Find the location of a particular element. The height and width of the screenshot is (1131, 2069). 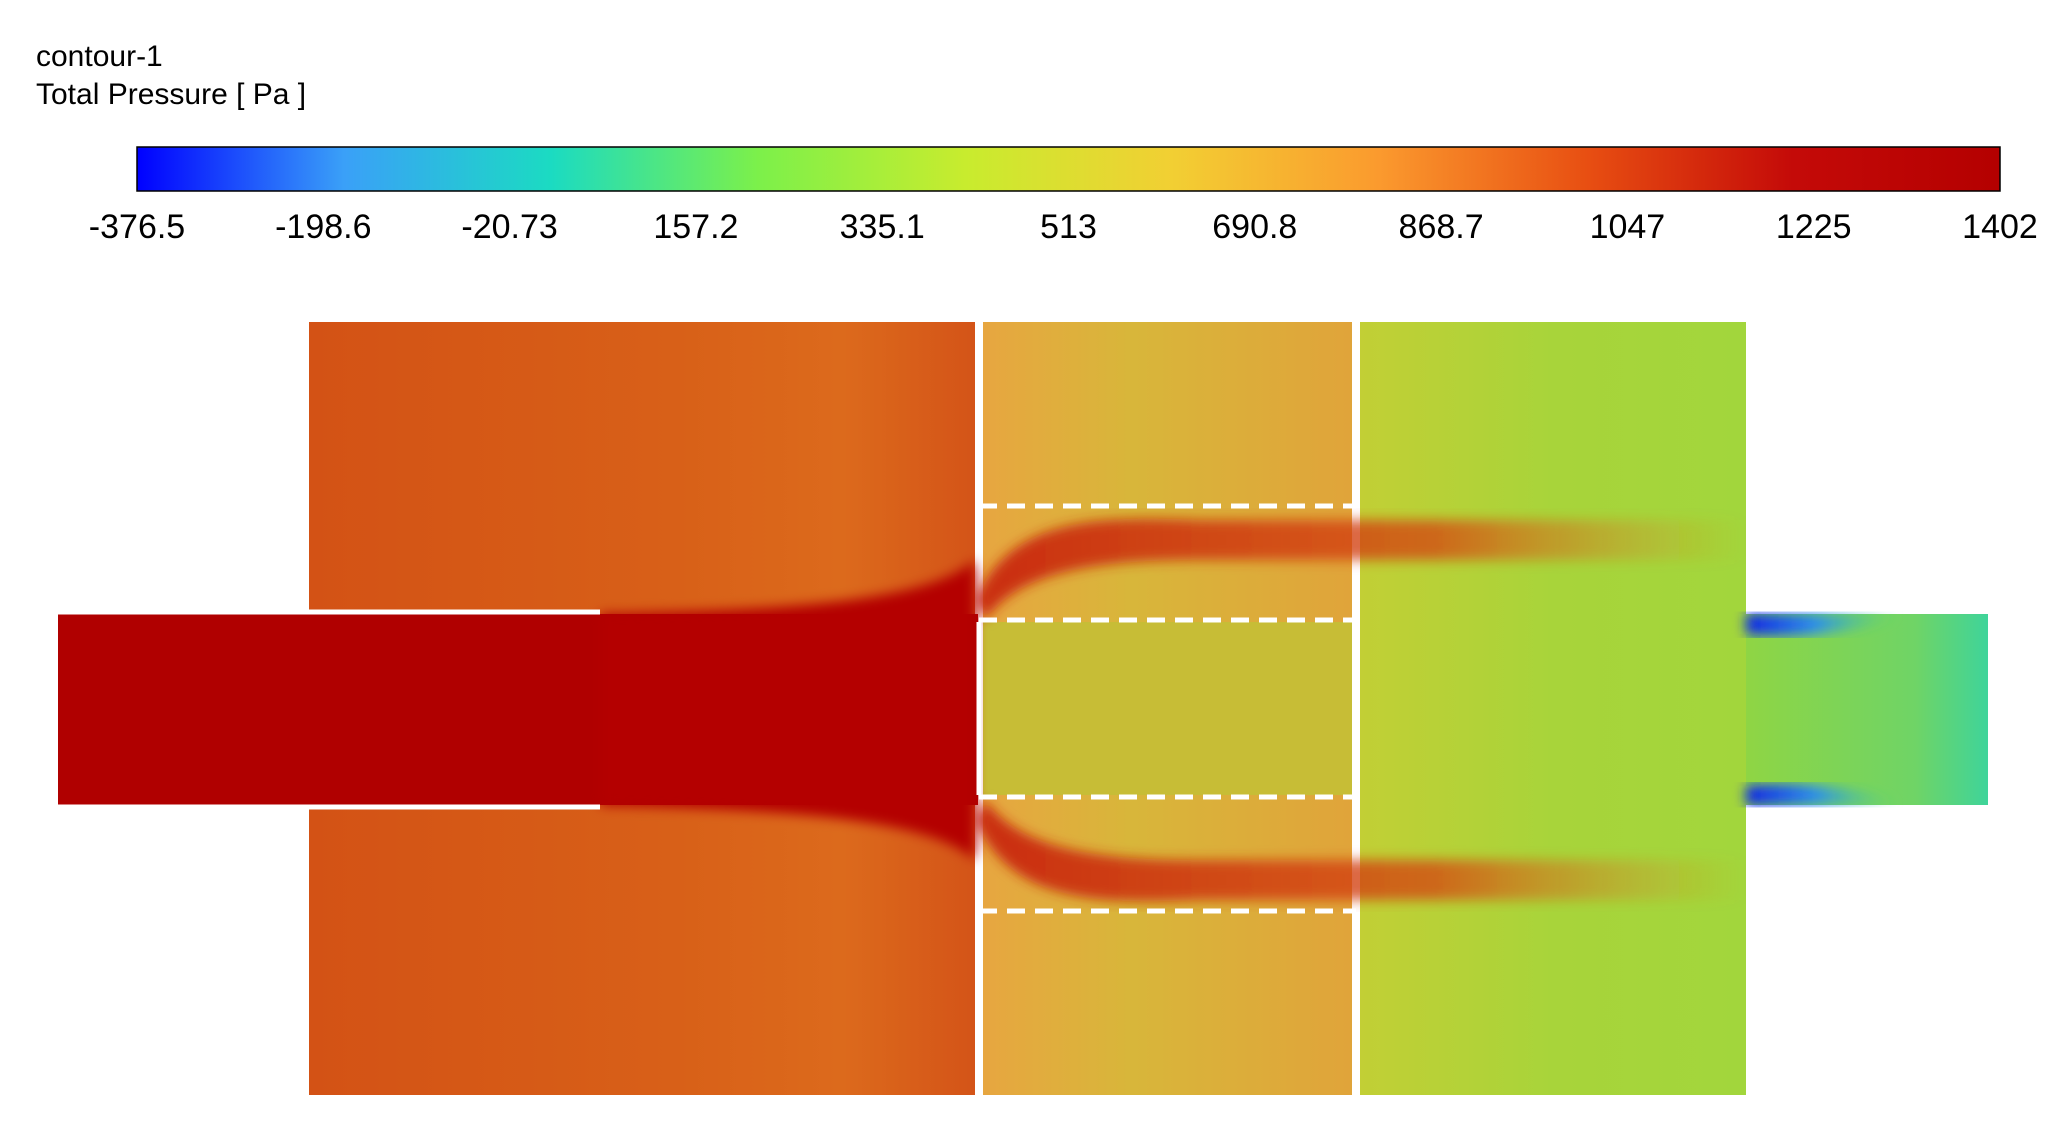

outlet-upper-vortex is located at coordinates (1823, 625).